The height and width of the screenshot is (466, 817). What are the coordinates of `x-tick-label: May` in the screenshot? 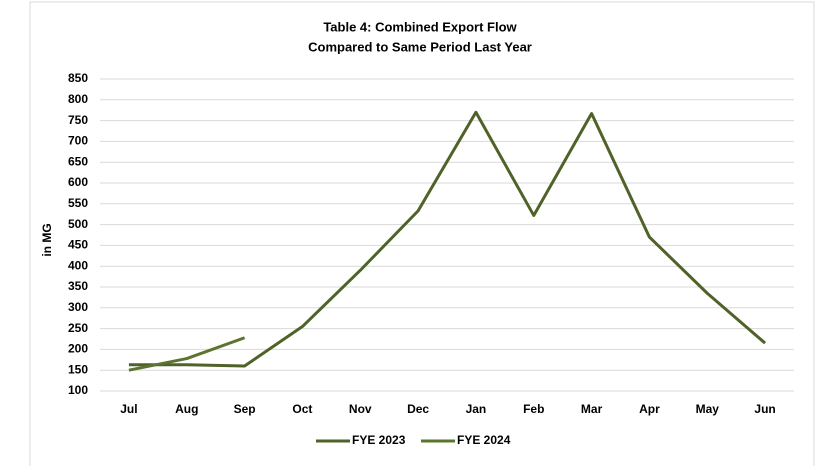 It's located at (708, 409).